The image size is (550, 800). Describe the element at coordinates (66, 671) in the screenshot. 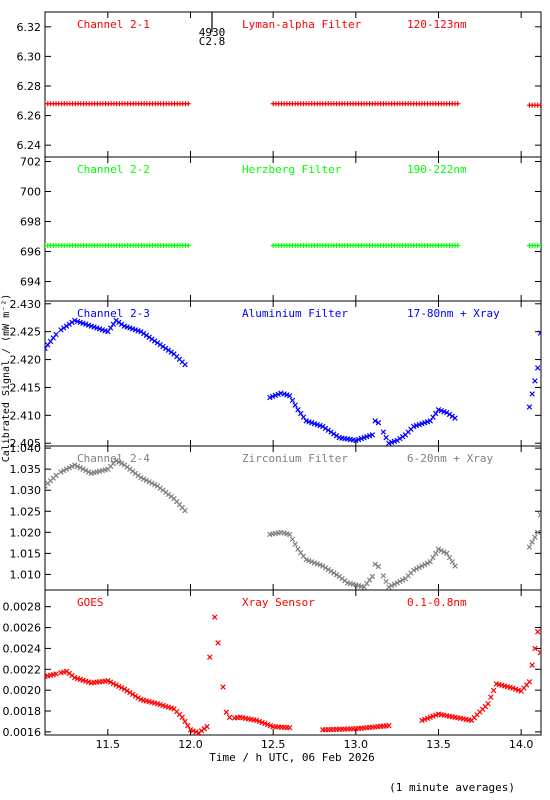

I see `data-point-5-7-b` at that location.